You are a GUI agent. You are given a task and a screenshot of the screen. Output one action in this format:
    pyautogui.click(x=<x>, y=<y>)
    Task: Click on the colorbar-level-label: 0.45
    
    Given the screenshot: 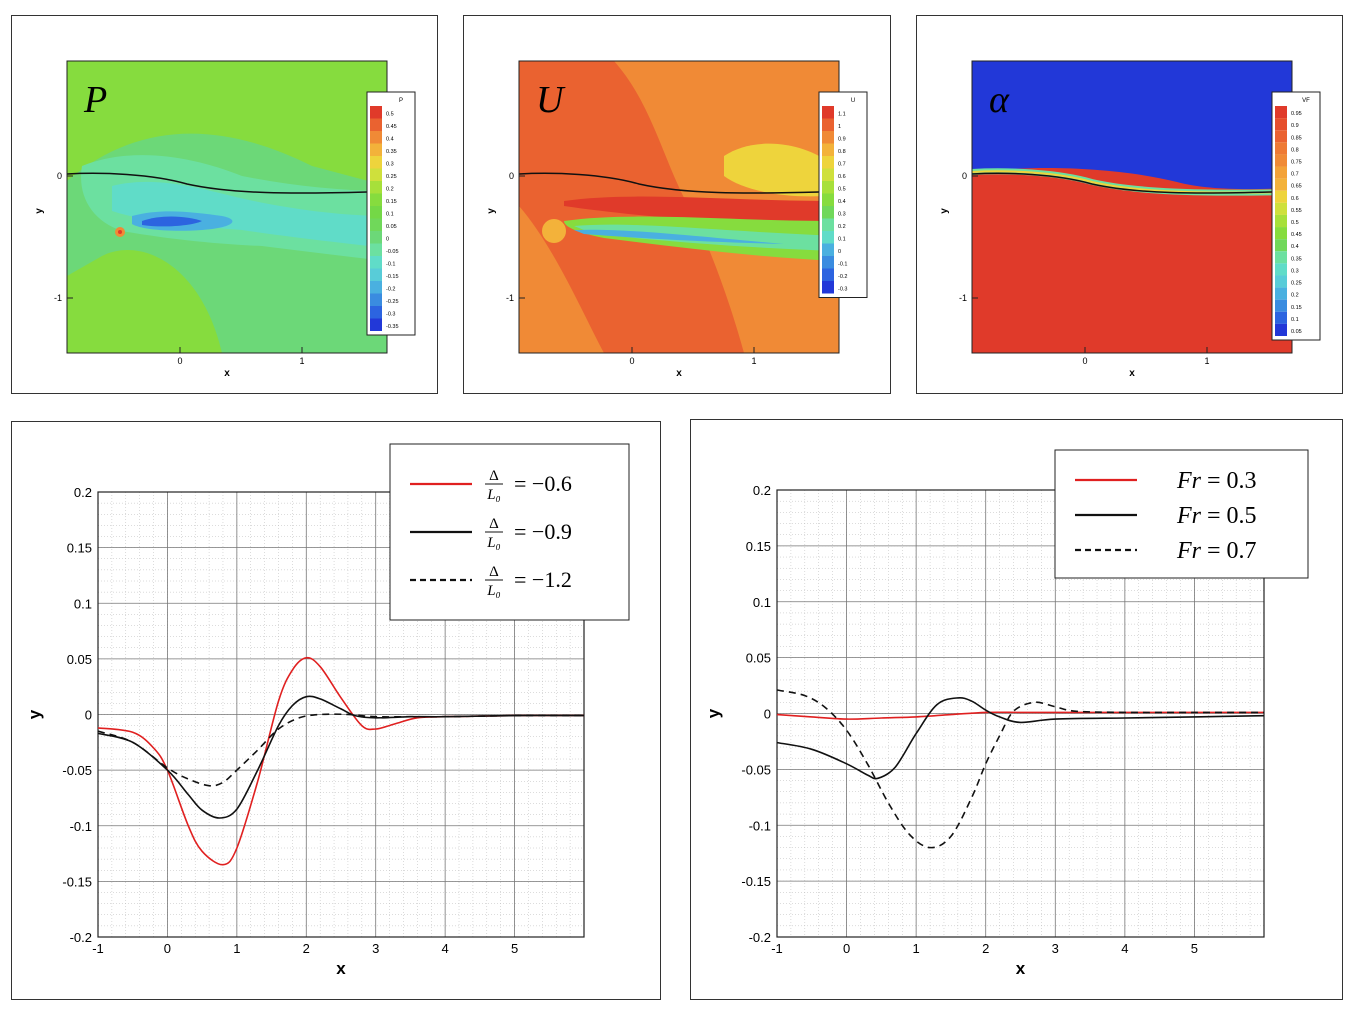 What is the action you would take?
    pyautogui.click(x=391, y=127)
    